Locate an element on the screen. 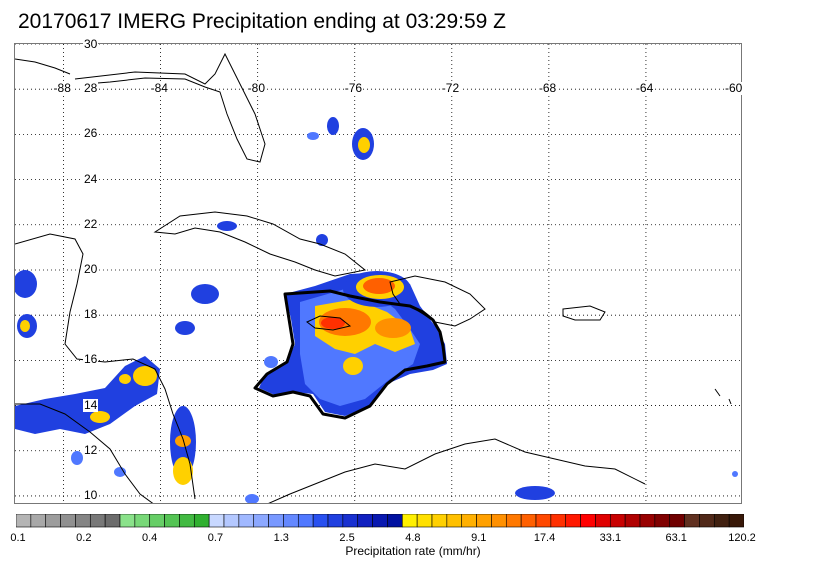 The width and height of the screenshot is (826, 571). lat-tick-label: 24 is located at coordinates (91, 178).